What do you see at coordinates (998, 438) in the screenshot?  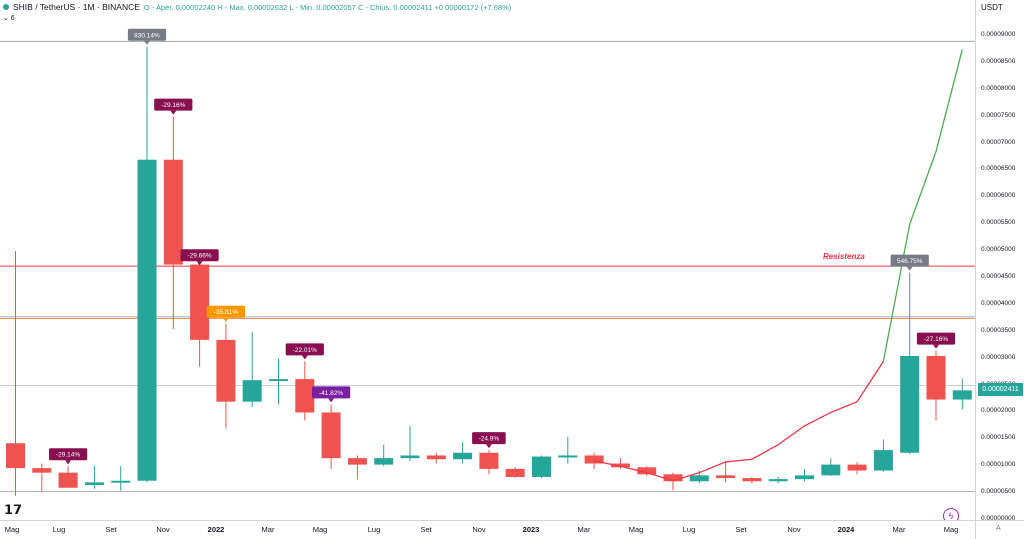 I see `price-tick-label: 0.00001500` at bounding box center [998, 438].